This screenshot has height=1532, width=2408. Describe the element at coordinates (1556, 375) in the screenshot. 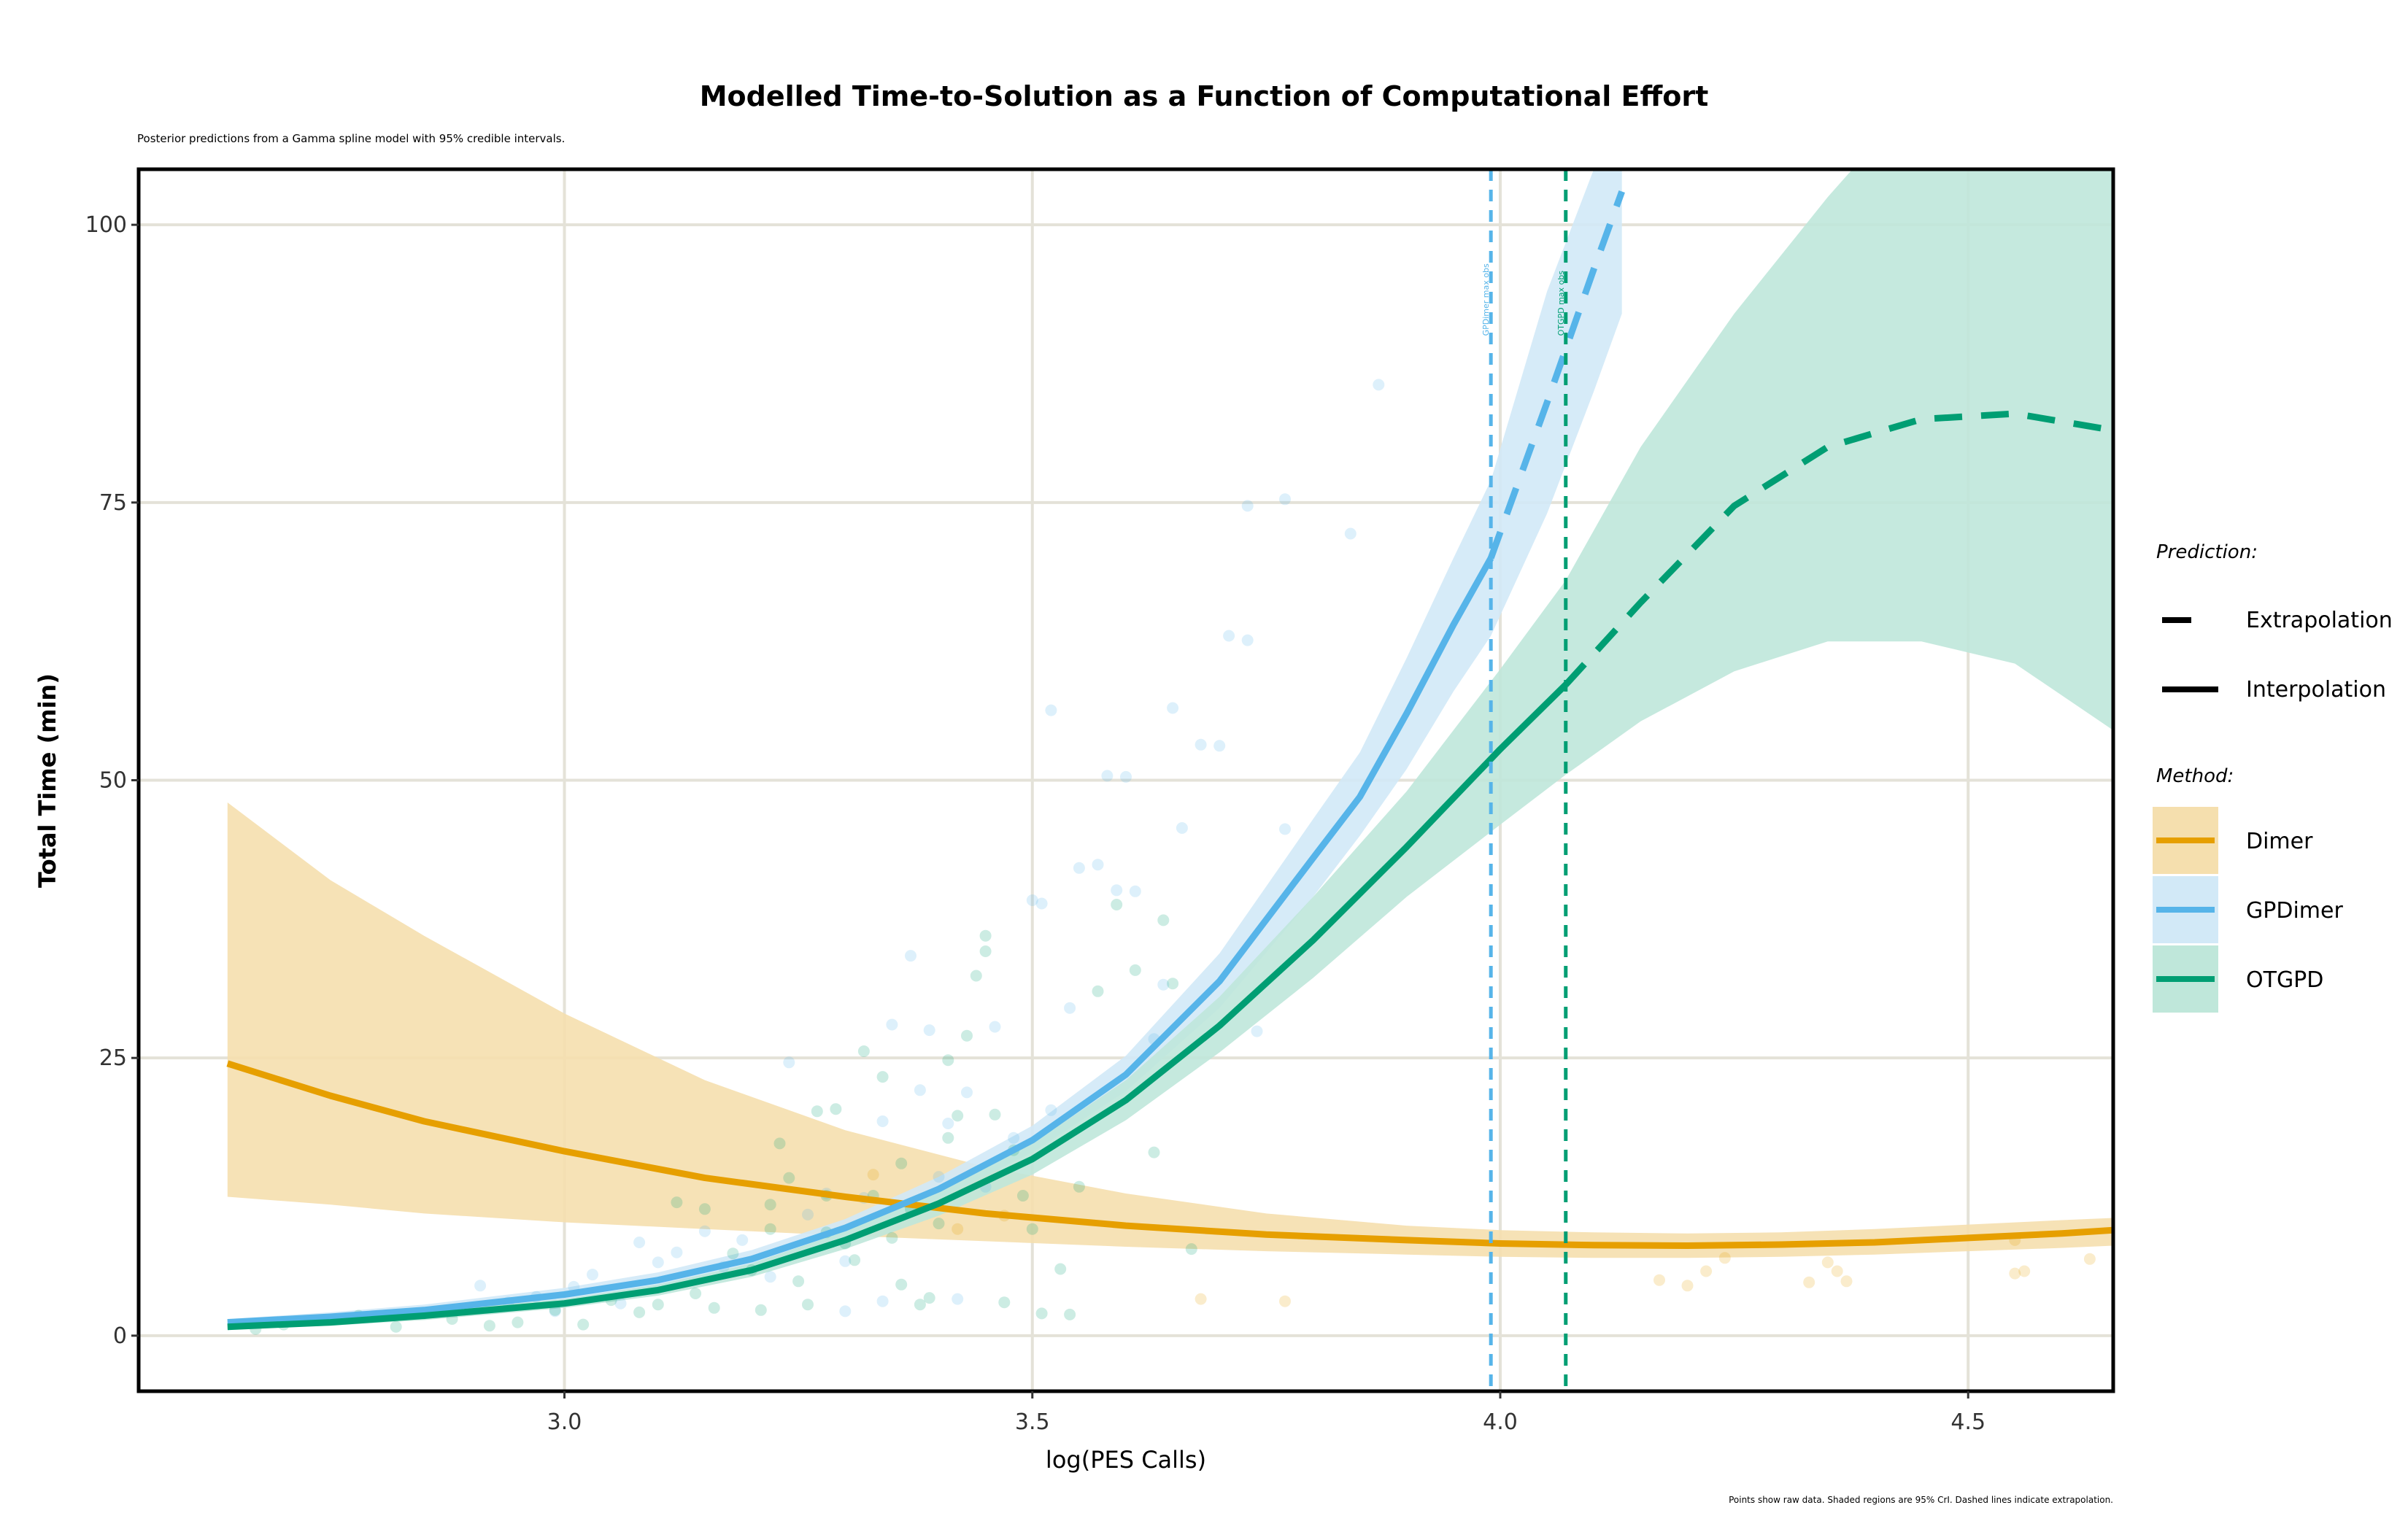

I see `line-extrap-gpdimer` at that location.